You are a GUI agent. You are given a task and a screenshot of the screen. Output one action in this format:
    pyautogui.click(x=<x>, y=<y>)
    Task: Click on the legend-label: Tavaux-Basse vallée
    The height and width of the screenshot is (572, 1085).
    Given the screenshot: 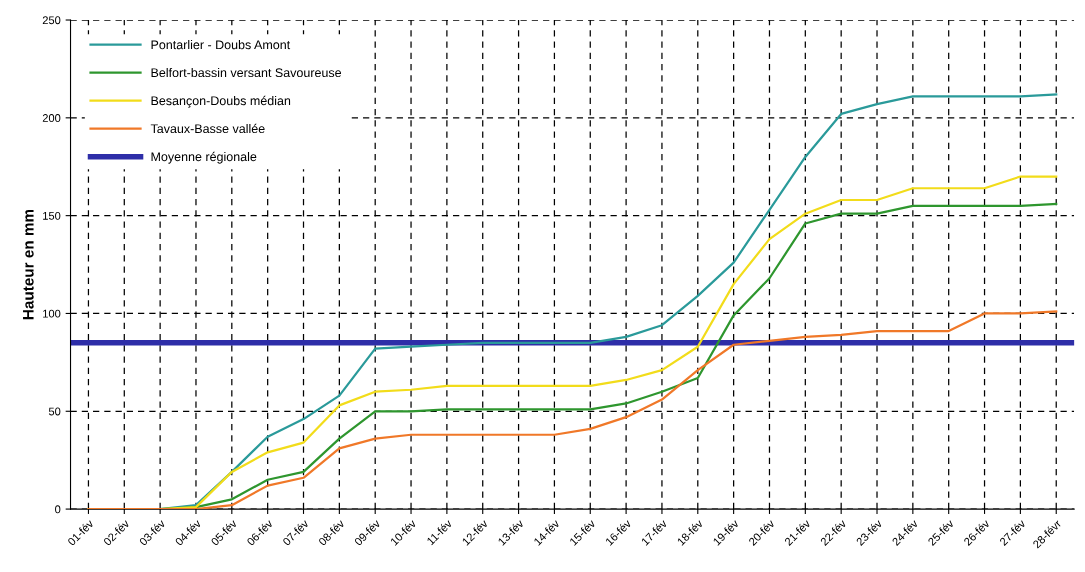 What is the action you would take?
    pyautogui.click(x=207, y=128)
    